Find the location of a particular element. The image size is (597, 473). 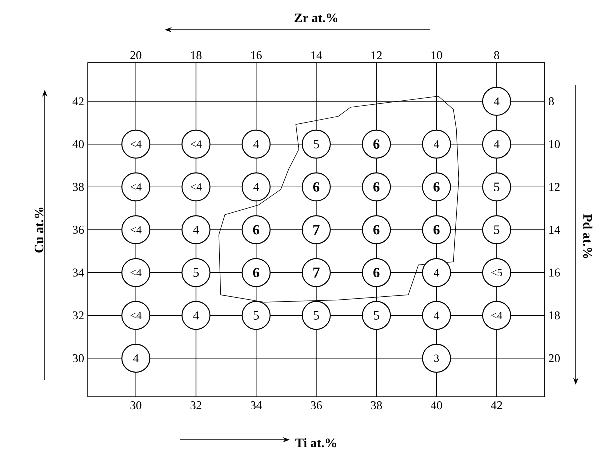

data-label: 3 is located at coordinates (437, 358).